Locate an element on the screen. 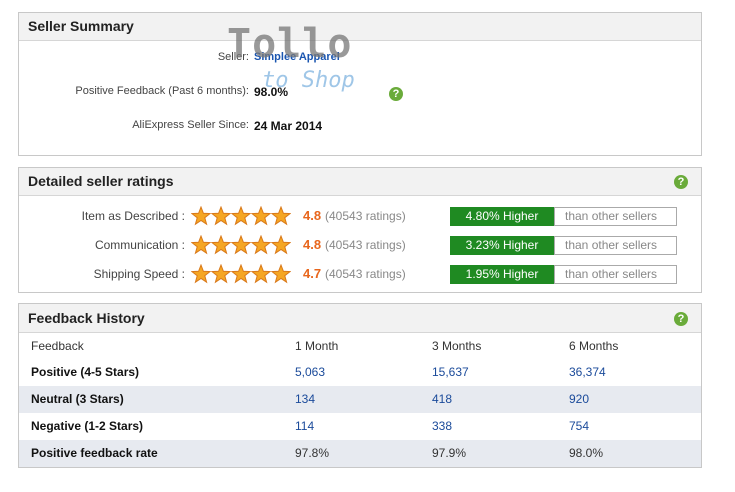 The image size is (735, 492). table-cell: 418 is located at coordinates (442, 399).